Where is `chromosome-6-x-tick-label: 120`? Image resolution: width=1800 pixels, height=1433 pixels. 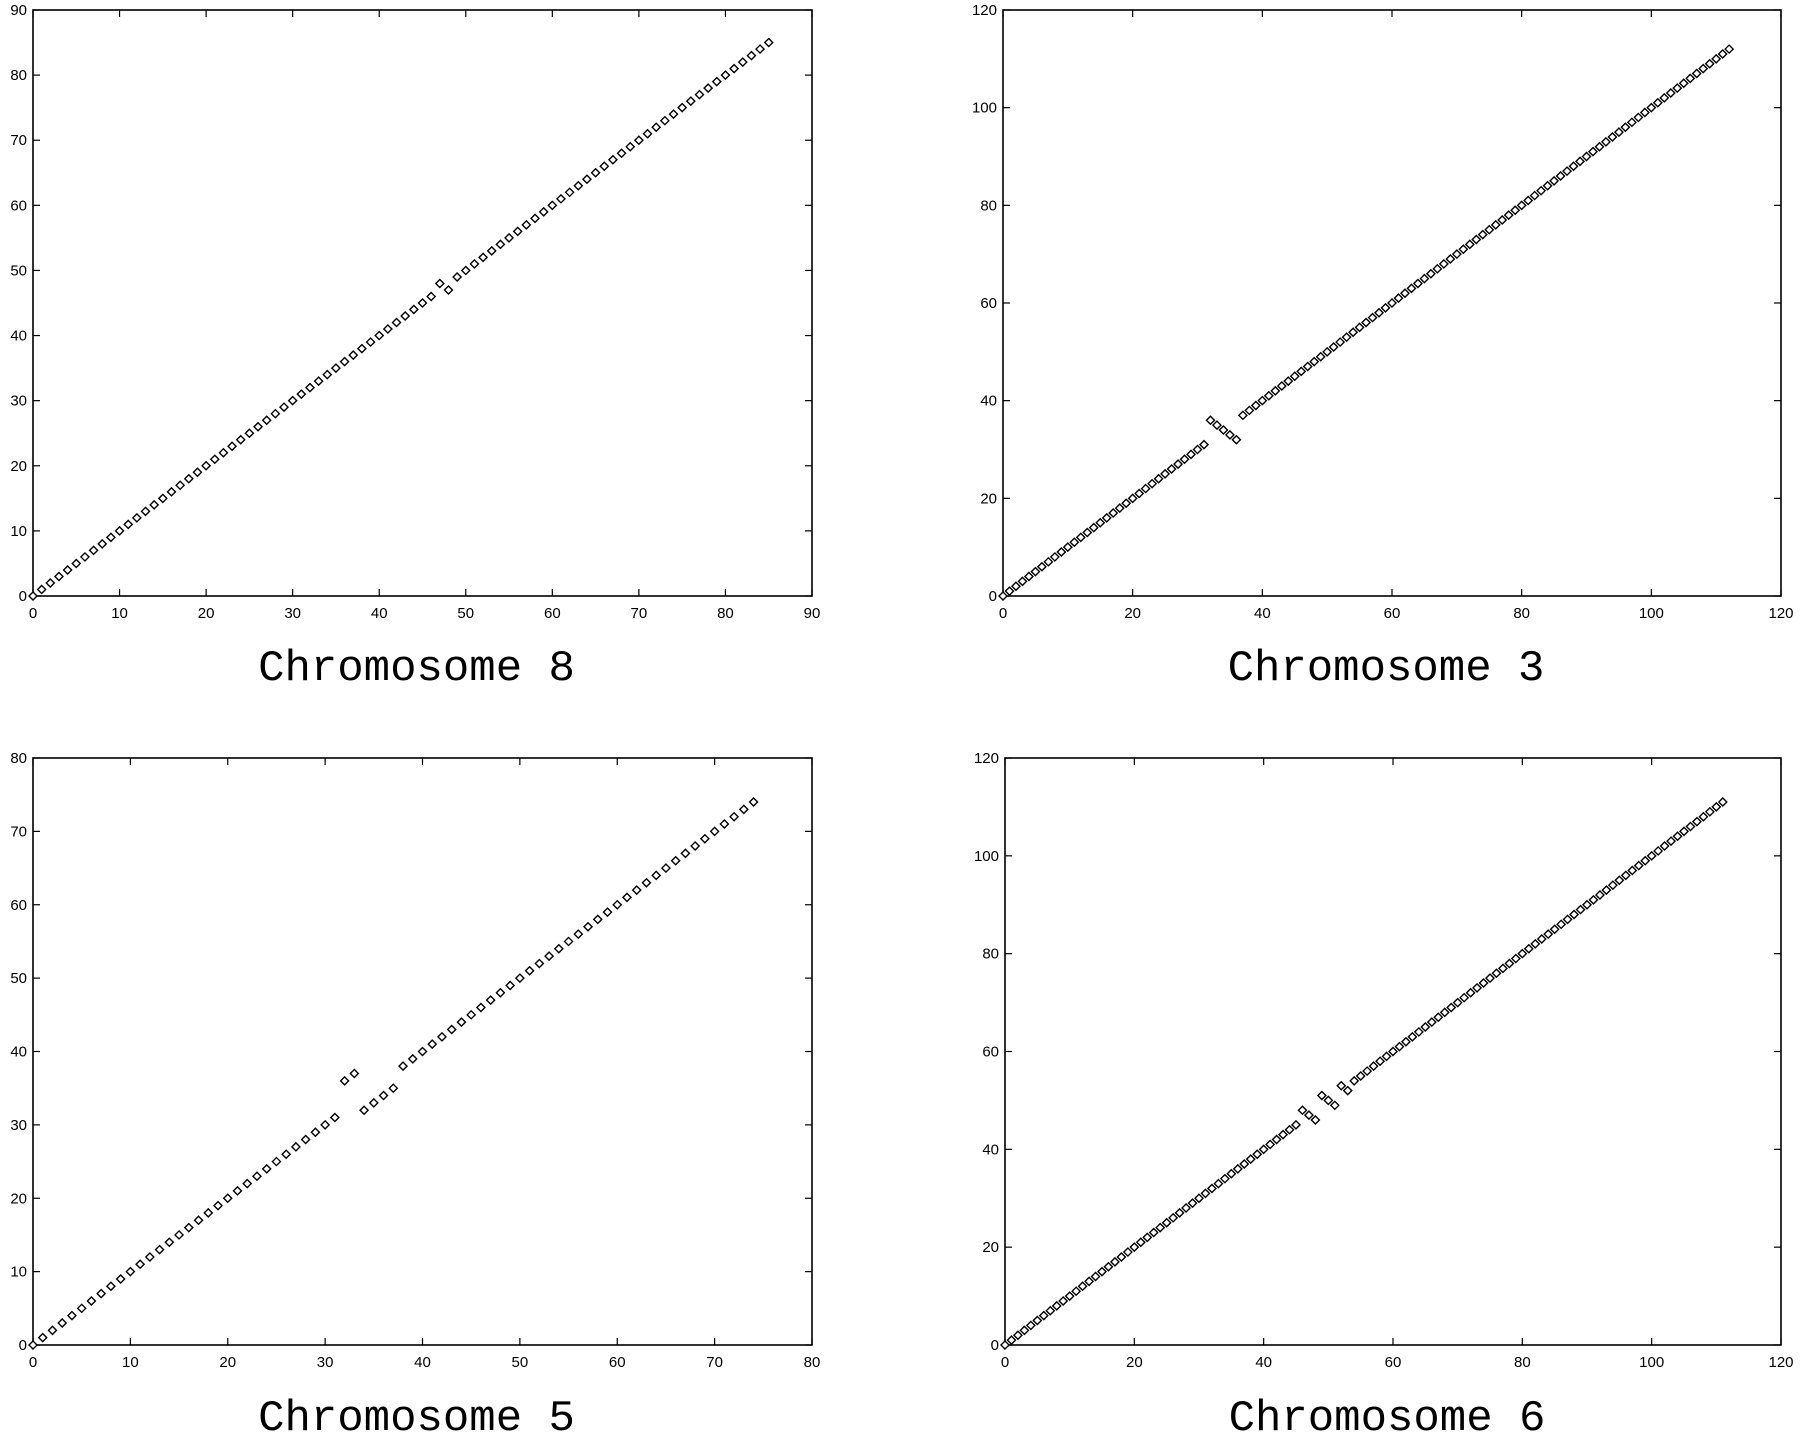
chromosome-6-x-tick-label: 120 is located at coordinates (1780, 1362).